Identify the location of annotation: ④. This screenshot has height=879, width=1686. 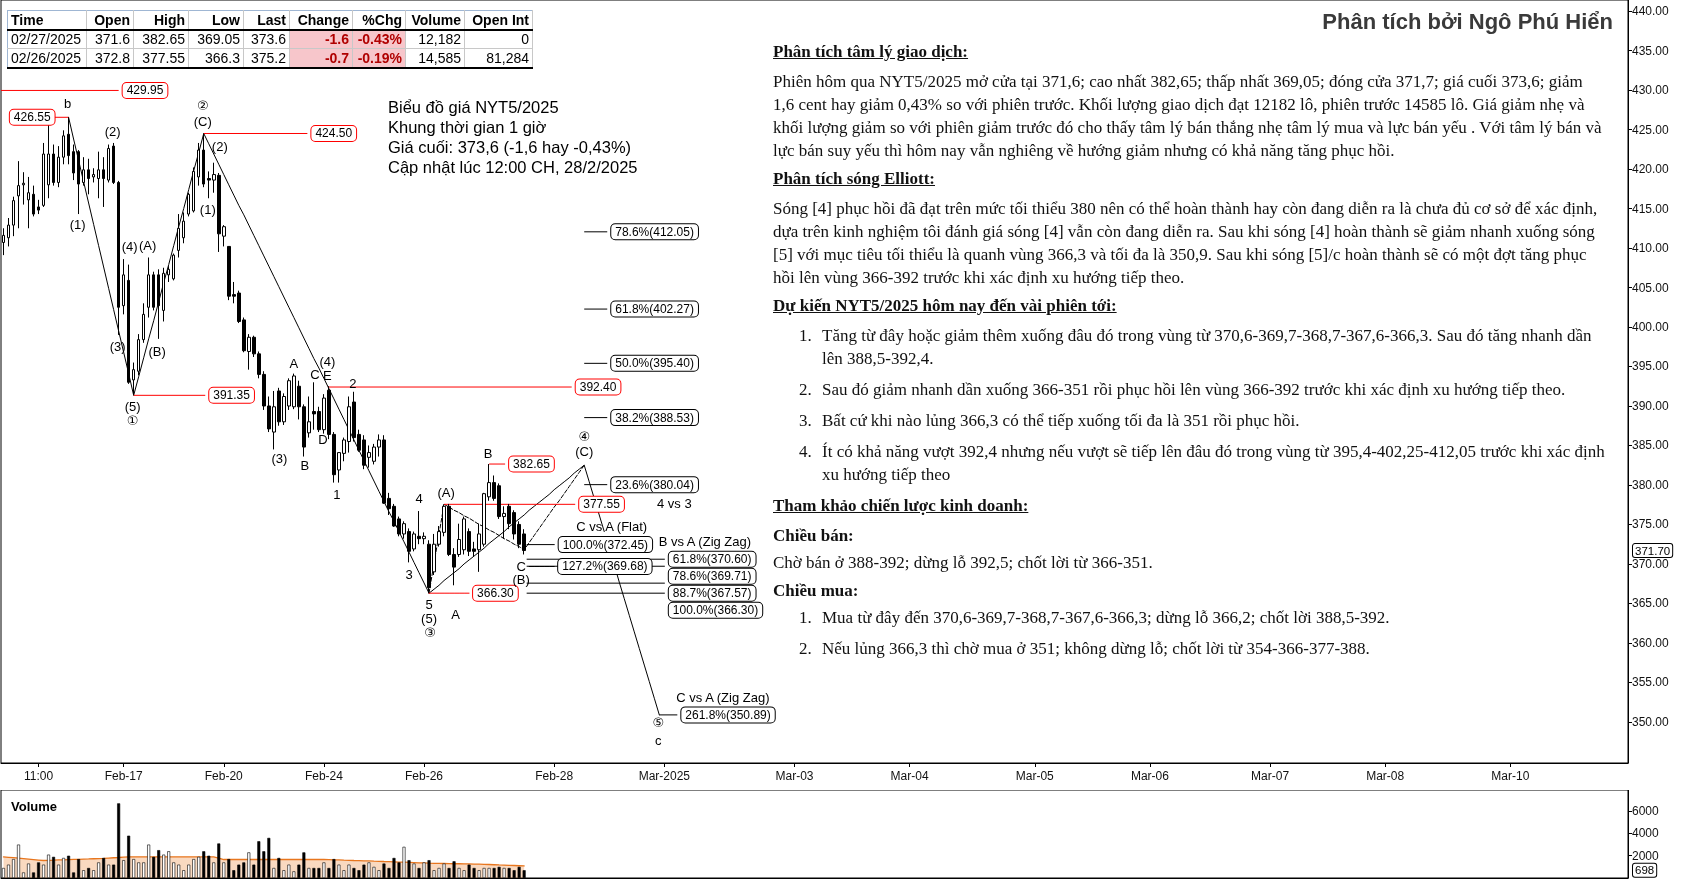
(584, 437).